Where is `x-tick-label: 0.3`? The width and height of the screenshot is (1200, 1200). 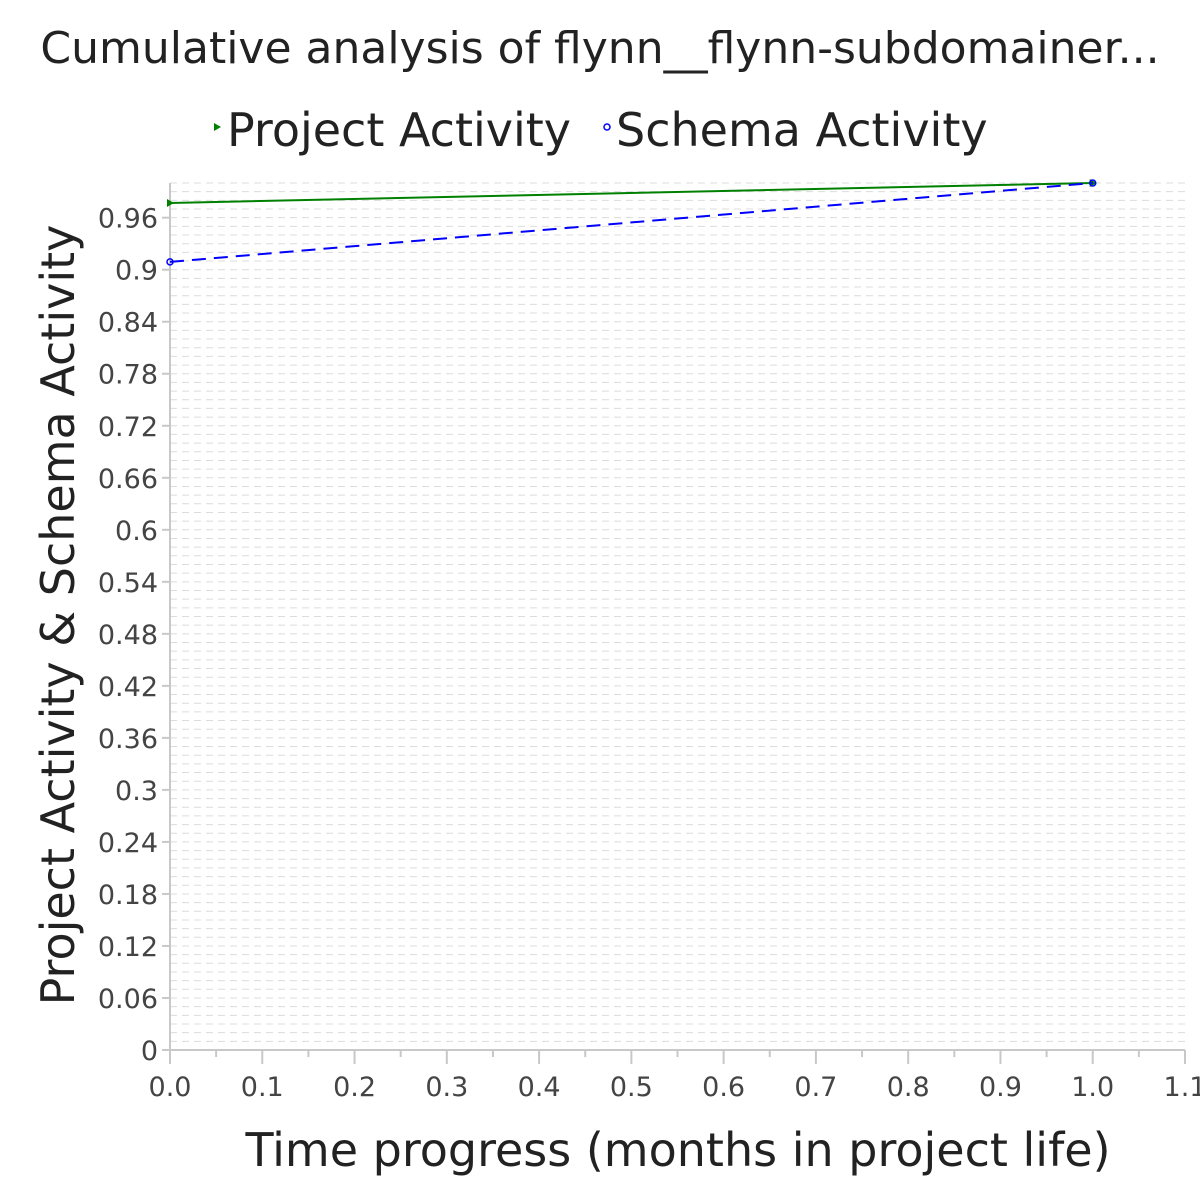
x-tick-label: 0.3 is located at coordinates (446, 1087).